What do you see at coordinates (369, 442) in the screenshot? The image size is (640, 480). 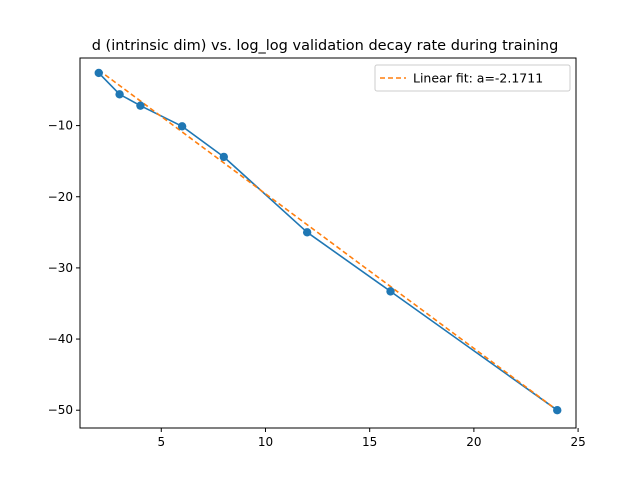 I see `x-tick-label: 15` at bounding box center [369, 442].